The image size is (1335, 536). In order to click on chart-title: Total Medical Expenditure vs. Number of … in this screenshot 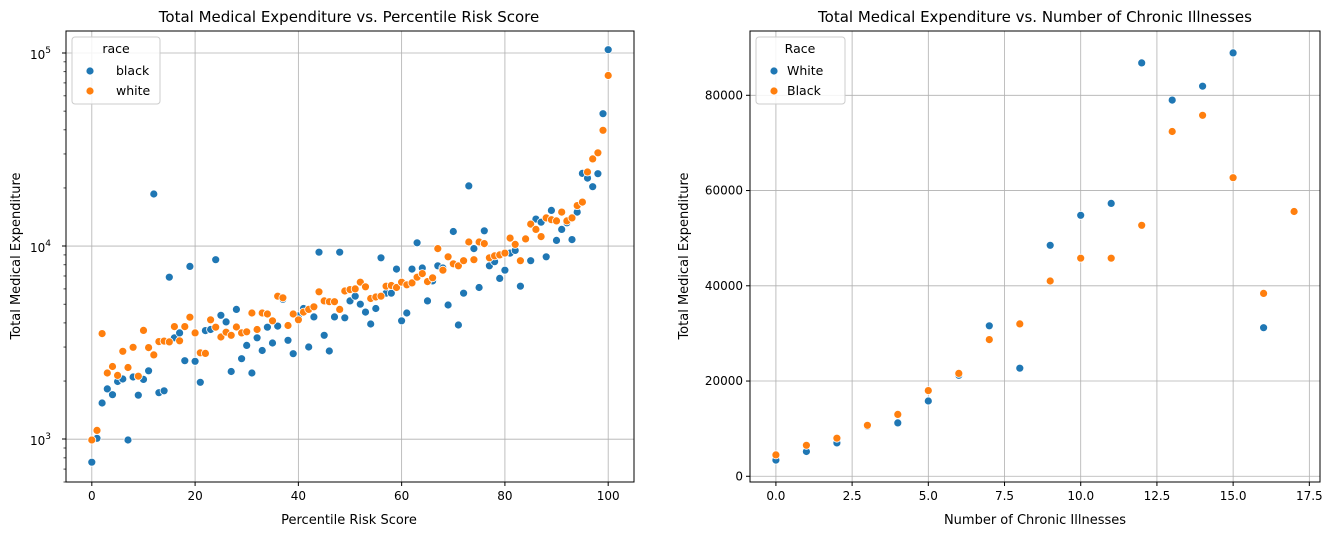, I will do `click(1034, 17)`.